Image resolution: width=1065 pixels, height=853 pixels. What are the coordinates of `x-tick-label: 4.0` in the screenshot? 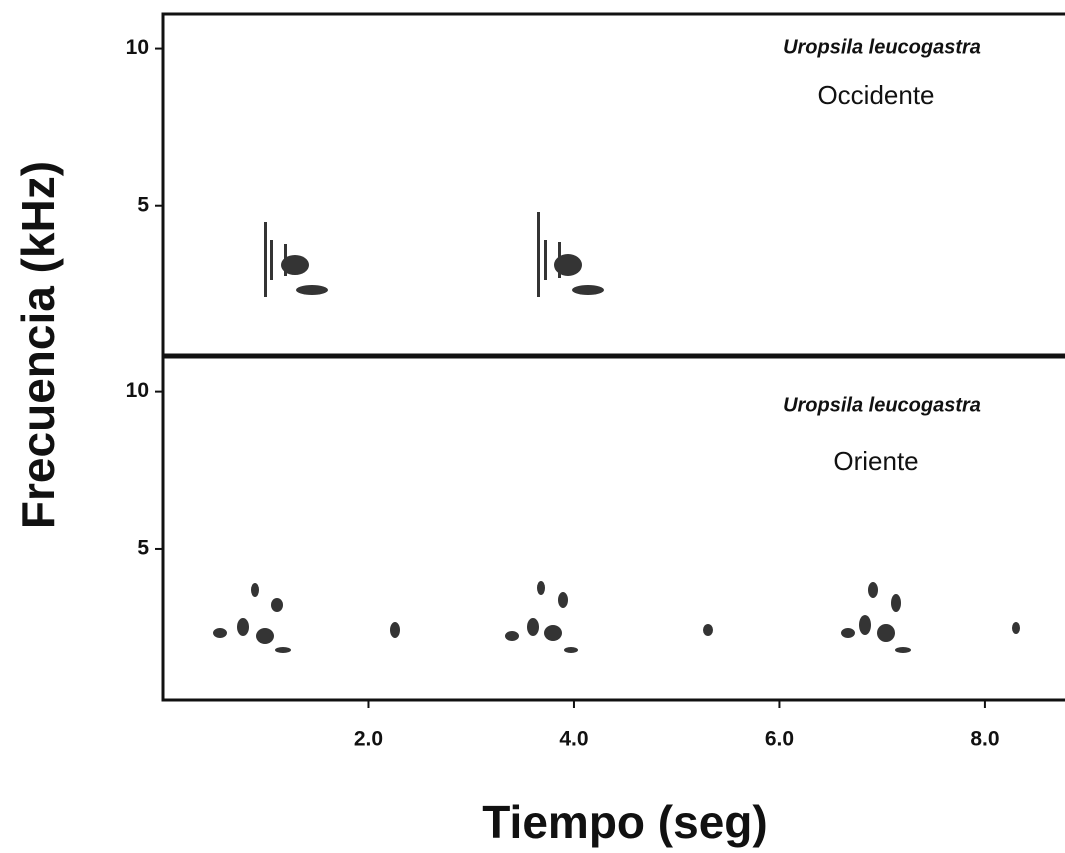 It's located at (573, 739).